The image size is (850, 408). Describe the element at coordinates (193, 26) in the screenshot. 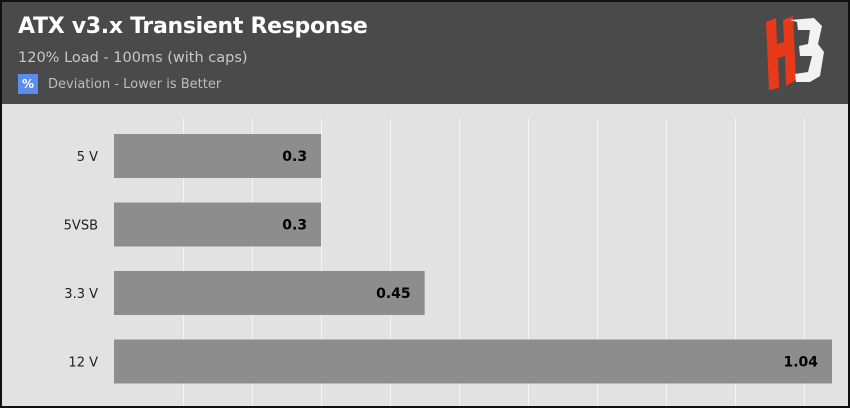

I see `chart-title: ATX v3.x Transient Response` at that location.